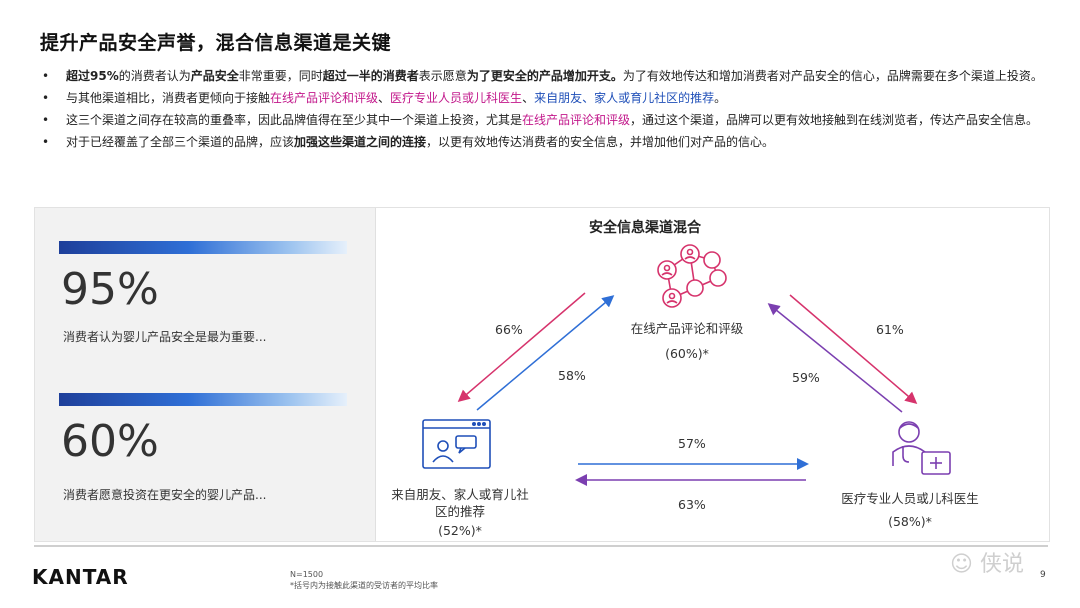 The width and height of the screenshot is (1080, 608). What do you see at coordinates (541, 546) in the screenshot?
I see `footer-rule` at bounding box center [541, 546].